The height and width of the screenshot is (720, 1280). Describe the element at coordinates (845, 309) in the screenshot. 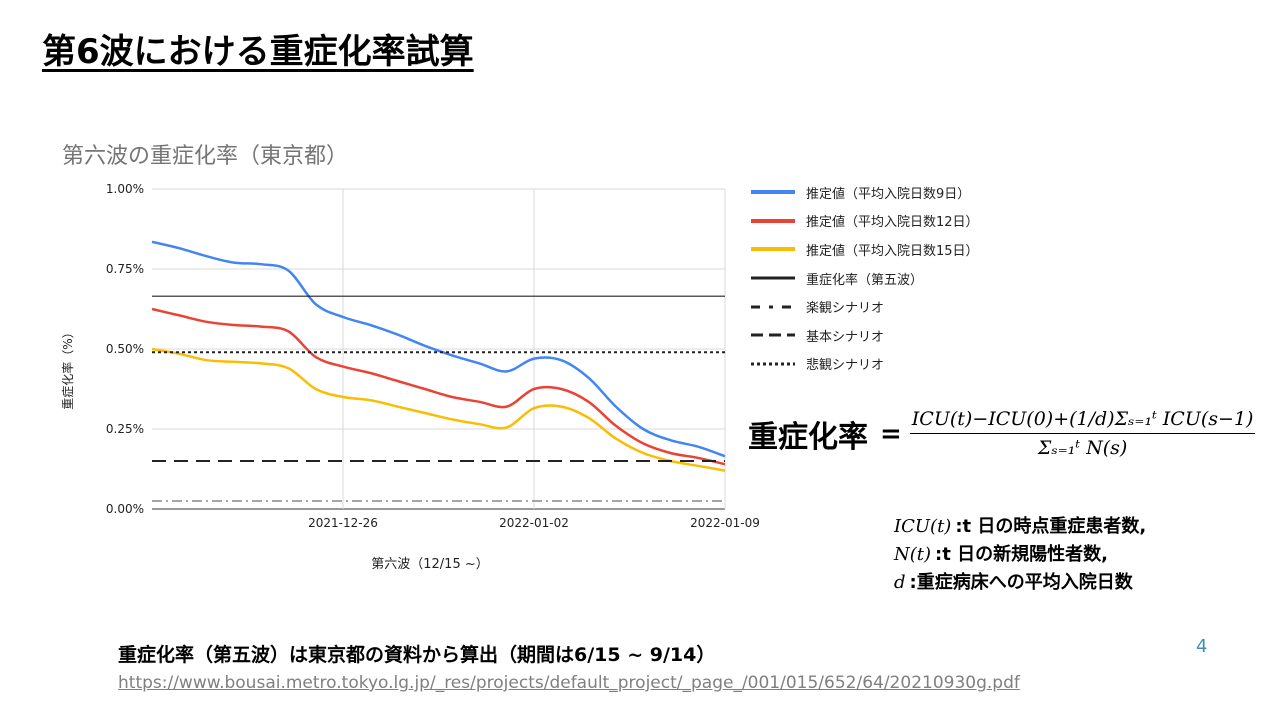

I see `legend-label: 楽観シナリオ` at that location.